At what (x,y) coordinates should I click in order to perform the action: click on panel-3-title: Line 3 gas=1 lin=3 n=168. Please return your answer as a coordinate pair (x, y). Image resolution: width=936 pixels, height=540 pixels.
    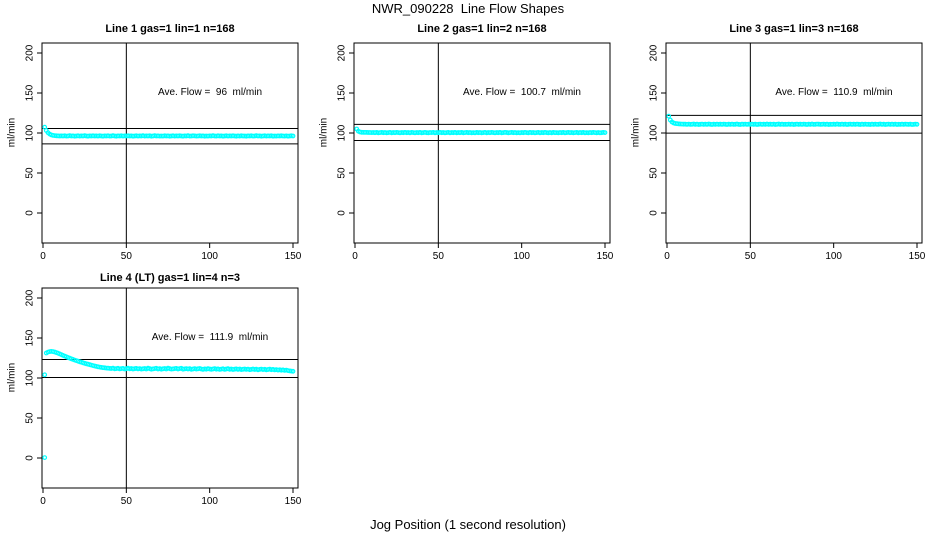
    Looking at the image, I should click on (794, 29).